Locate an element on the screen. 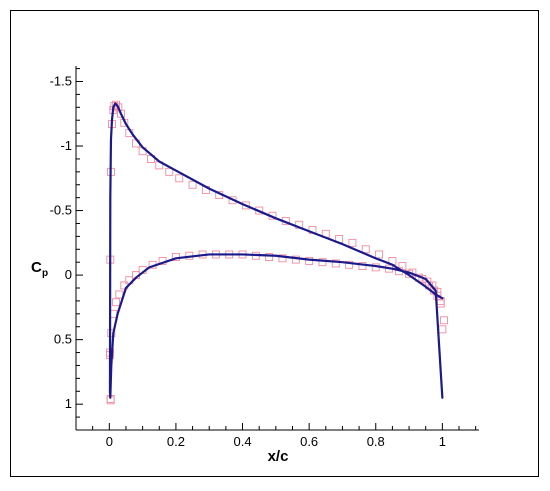 This screenshot has height=491, width=550. x-axis-title: x/c is located at coordinates (278, 456).